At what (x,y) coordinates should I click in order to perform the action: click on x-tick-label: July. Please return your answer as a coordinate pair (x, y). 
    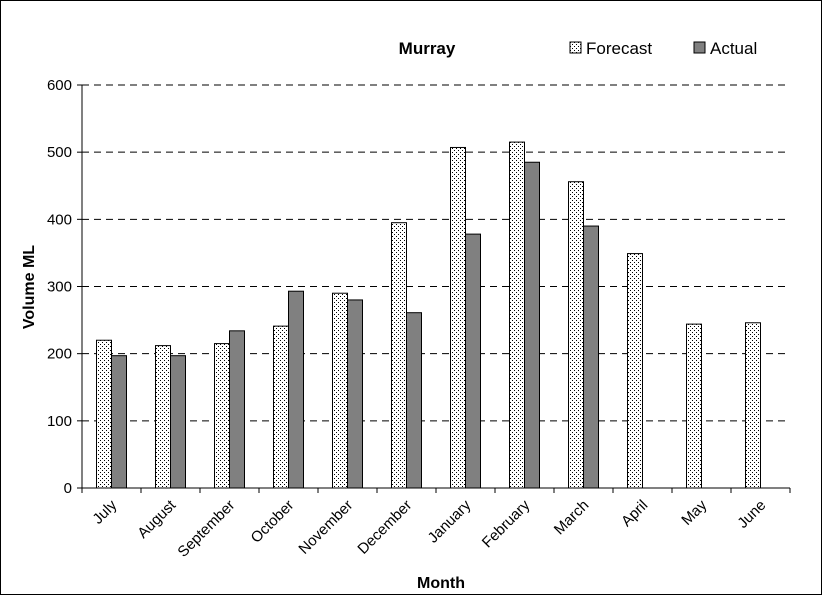
    Looking at the image, I should click on (104, 511).